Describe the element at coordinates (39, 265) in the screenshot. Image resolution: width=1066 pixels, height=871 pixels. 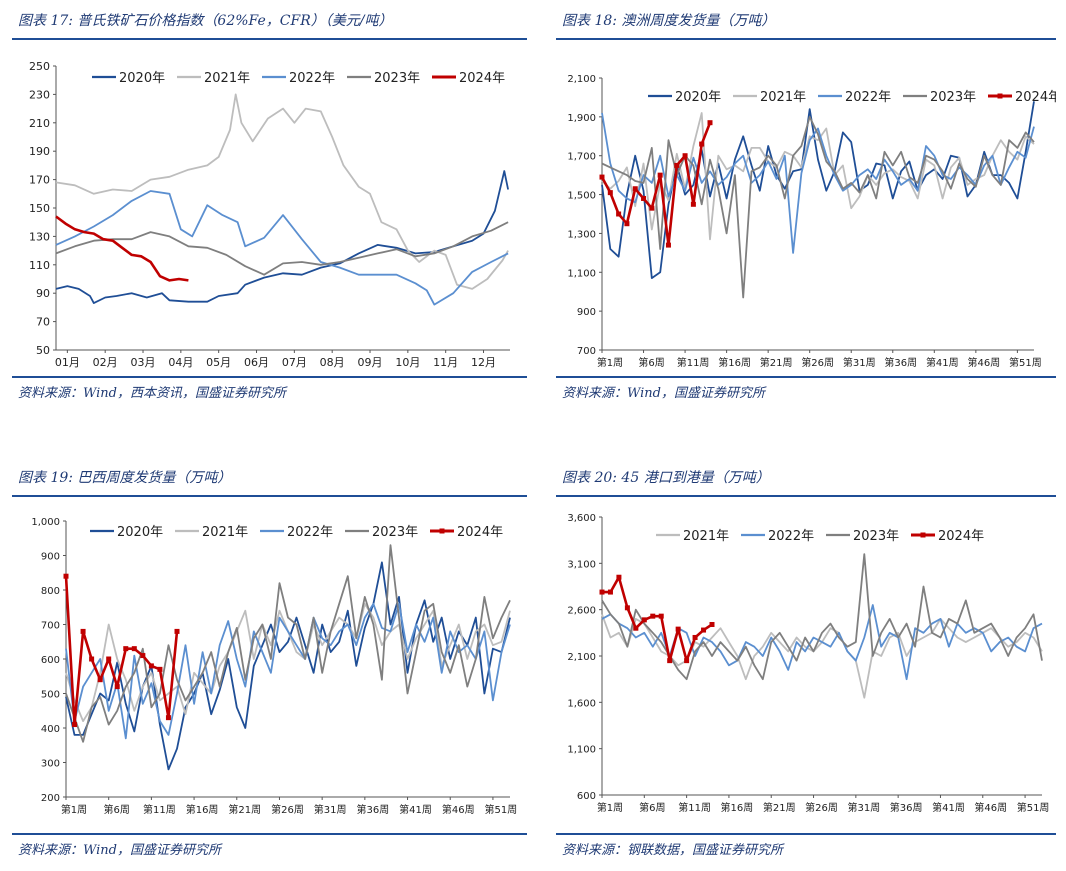
I see `y-tick-label: 110` at that location.